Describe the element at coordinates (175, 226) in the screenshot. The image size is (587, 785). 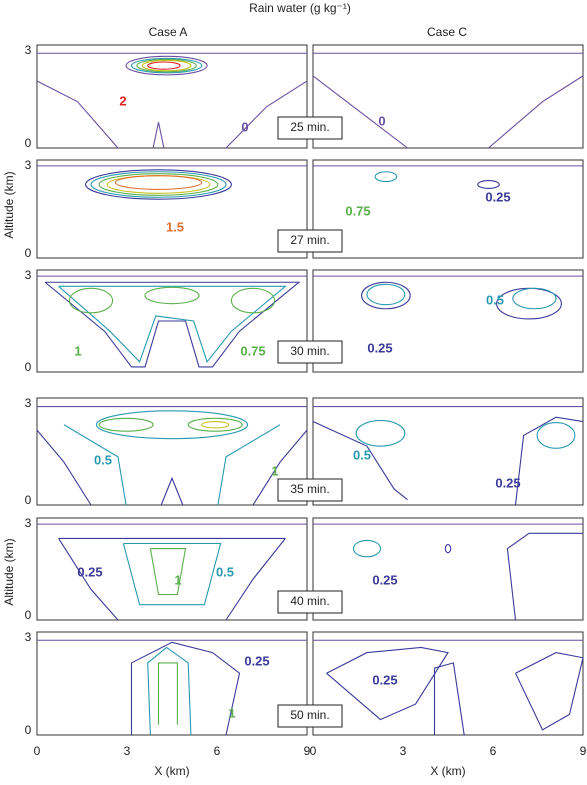
I see `contour-label: 1.5` at that location.